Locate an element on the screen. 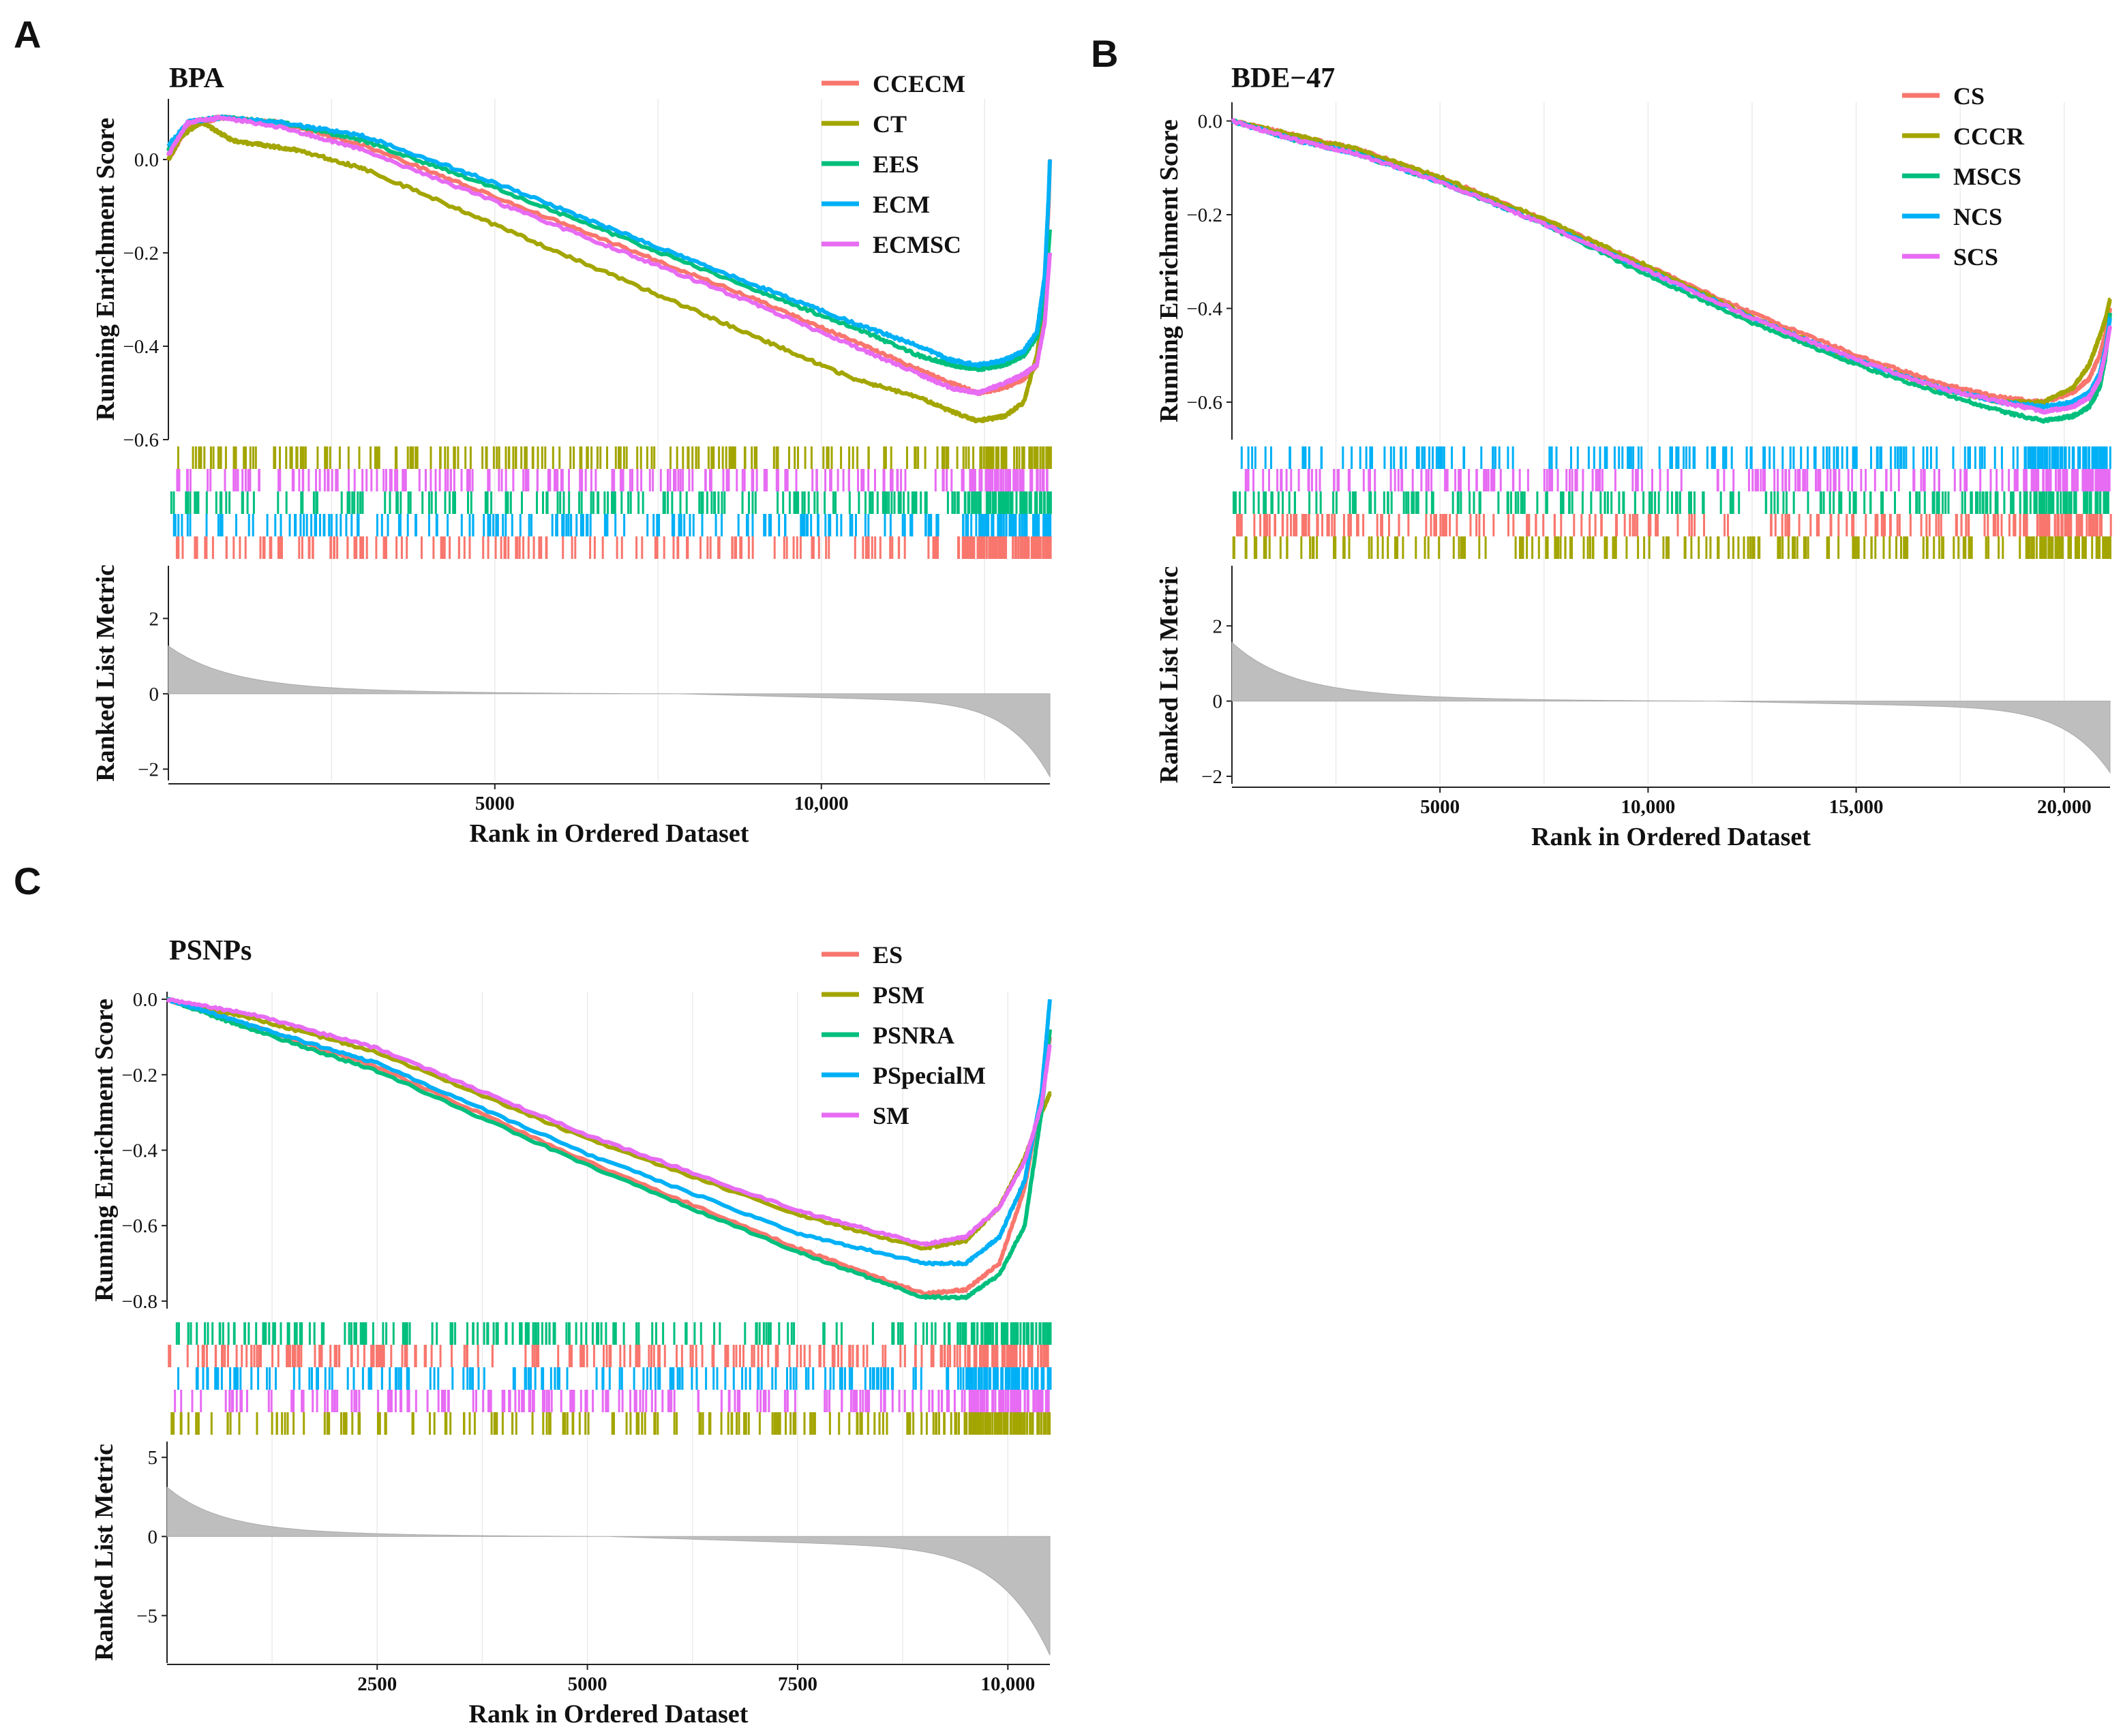 The height and width of the screenshot is (1736, 2123). x-tick-label: 5000 is located at coordinates (495, 804).